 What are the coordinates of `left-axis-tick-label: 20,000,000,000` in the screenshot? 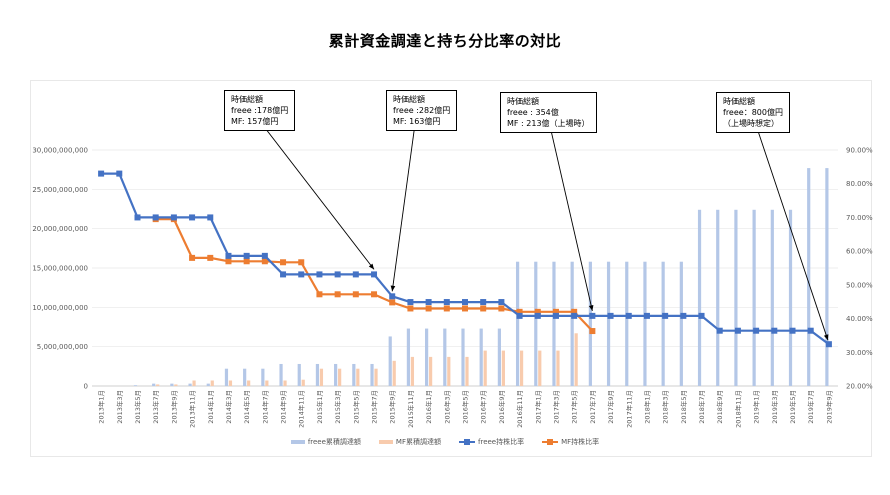 It's located at (60, 229).